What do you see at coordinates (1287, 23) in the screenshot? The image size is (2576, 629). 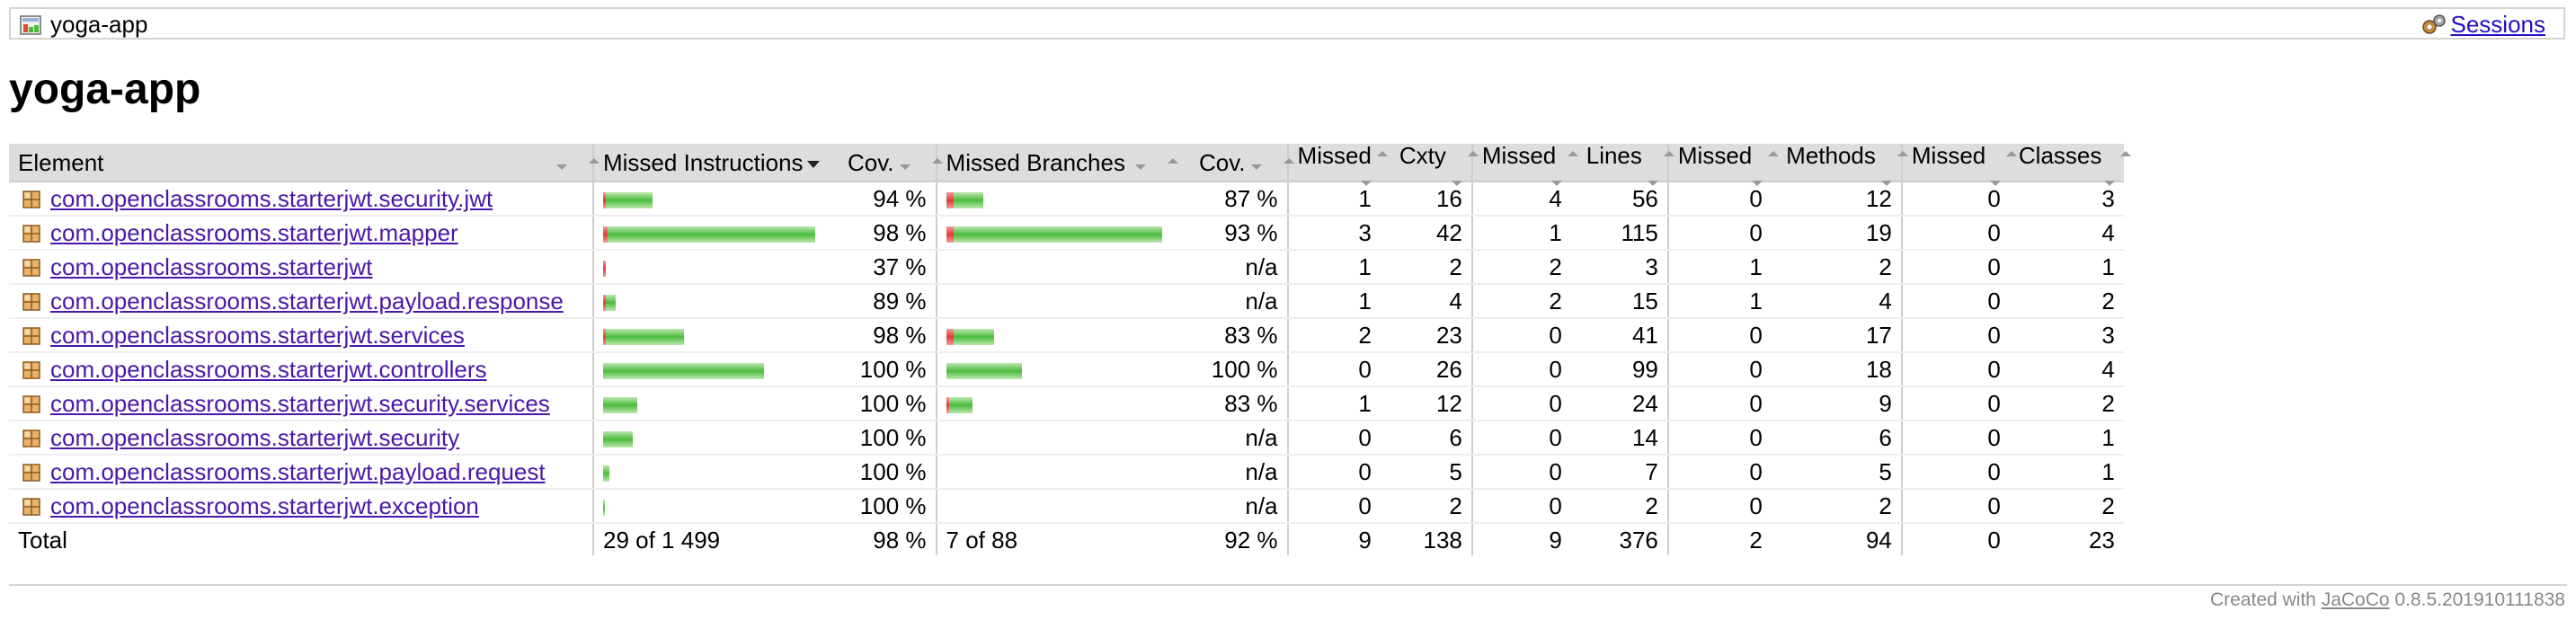 I see `breadcrumb: yoga-app Sessions` at bounding box center [1287, 23].